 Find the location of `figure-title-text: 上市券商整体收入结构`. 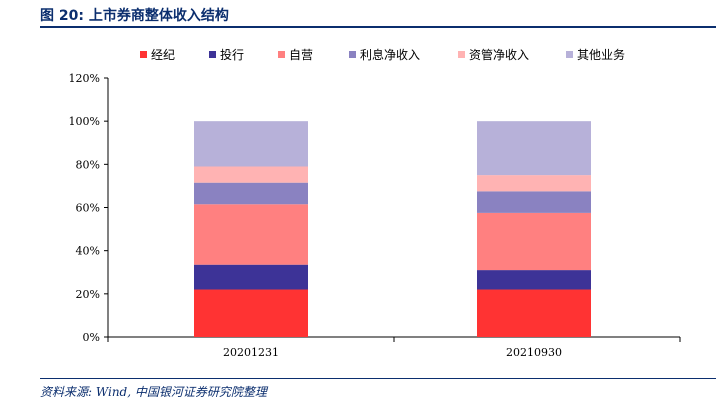

figure-title-text: 上市券商整体收入结构 is located at coordinates (158, 16).